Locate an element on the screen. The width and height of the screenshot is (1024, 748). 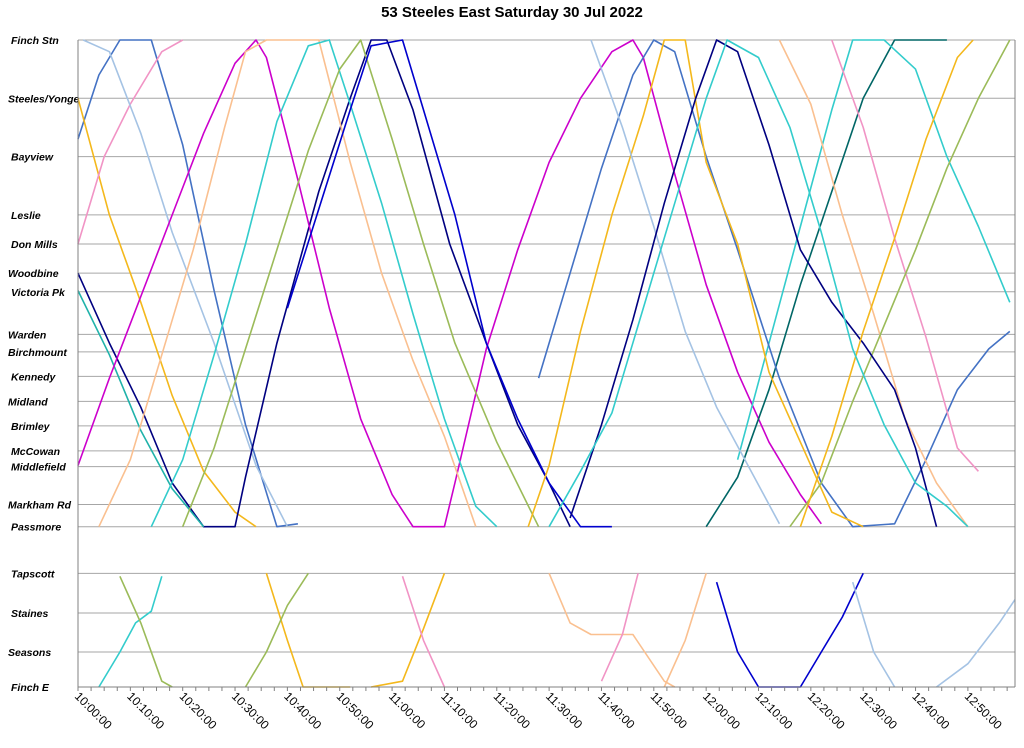
y-tick-label: Passmore is located at coordinates (36, 528).